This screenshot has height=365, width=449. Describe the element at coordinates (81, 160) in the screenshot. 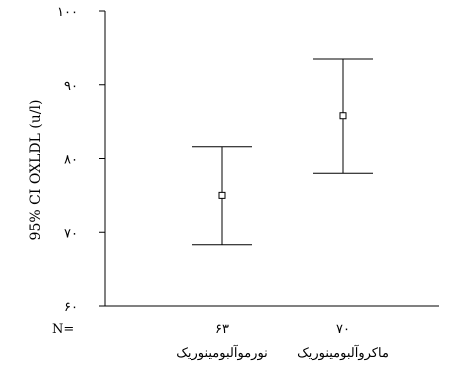

I see `y-axis-ticks: ۶۰ ۷۰ ۸۰ ۹۰ ۱۰۰` at that location.